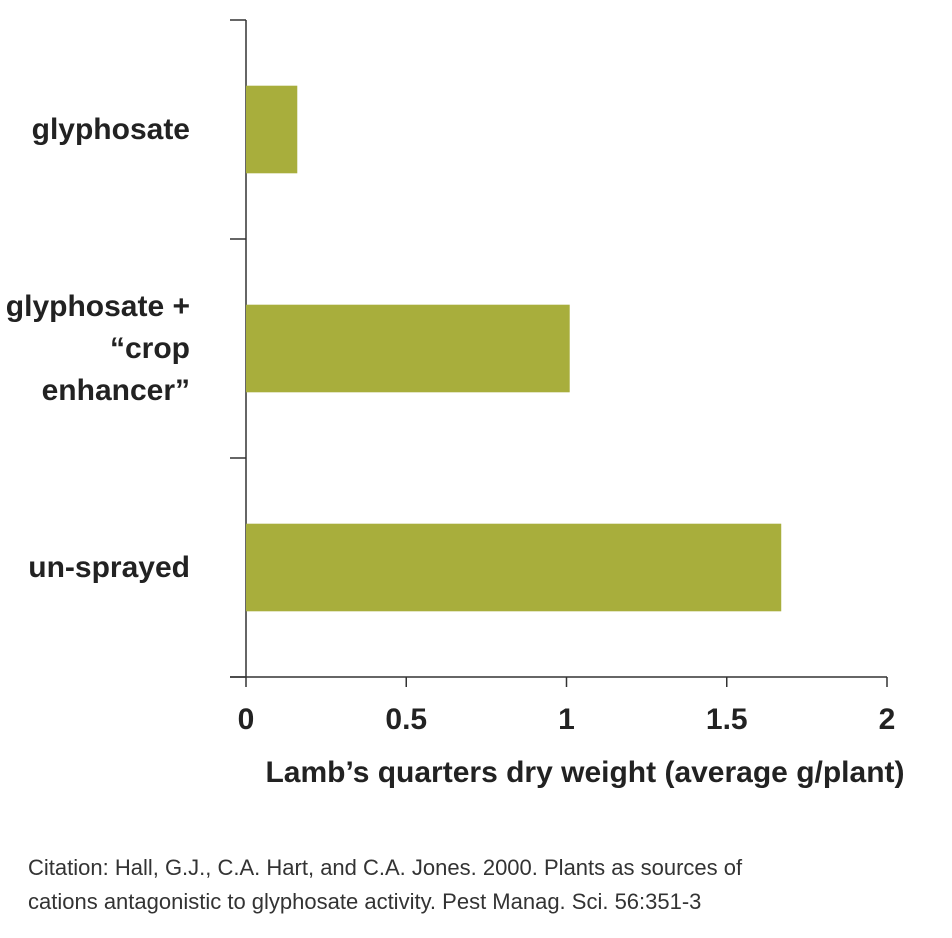  I want to click on y-tick-label: un-sprayed, so click(109, 567).